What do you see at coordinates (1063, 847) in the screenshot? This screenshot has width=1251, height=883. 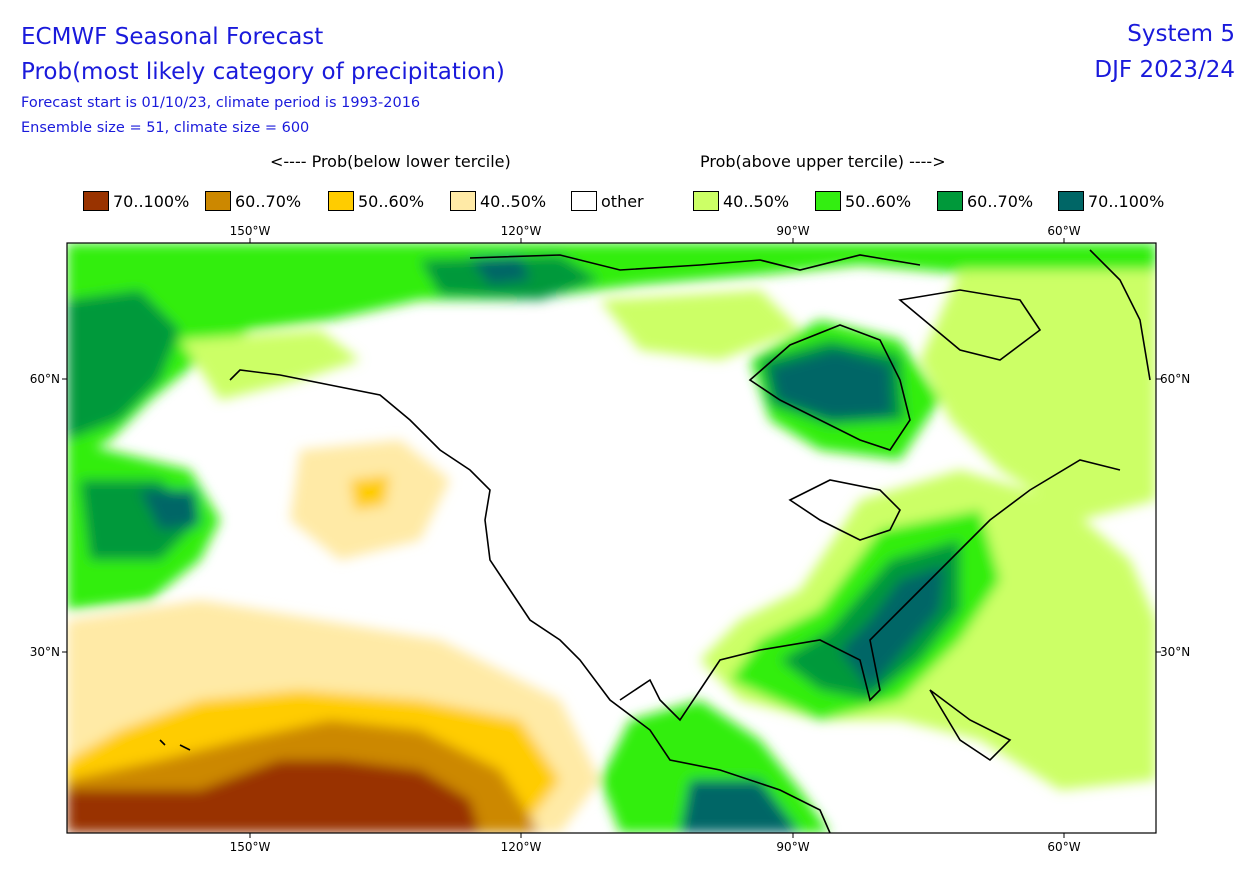 I see `bottom-lon-label: 60°W` at bounding box center [1063, 847].